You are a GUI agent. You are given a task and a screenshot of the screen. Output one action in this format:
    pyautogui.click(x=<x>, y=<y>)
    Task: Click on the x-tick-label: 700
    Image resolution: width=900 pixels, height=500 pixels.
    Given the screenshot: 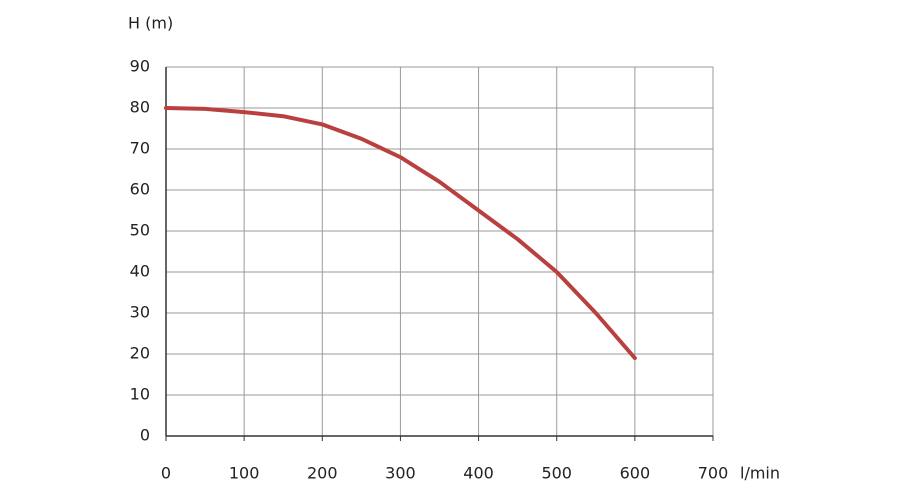 What is the action you would take?
    pyautogui.click(x=713, y=473)
    